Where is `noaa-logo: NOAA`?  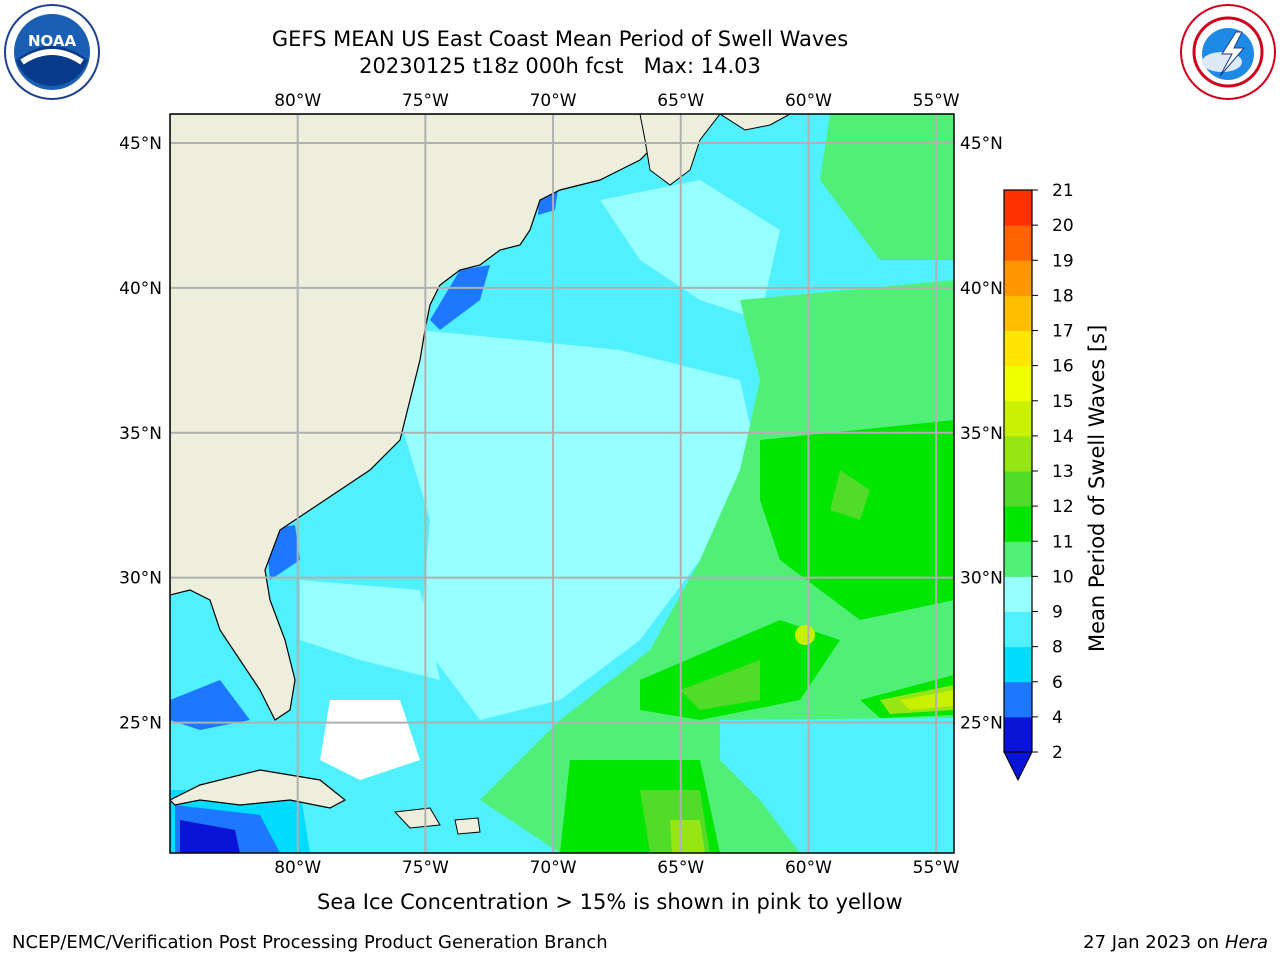 noaa-logo: NOAA is located at coordinates (52, 52).